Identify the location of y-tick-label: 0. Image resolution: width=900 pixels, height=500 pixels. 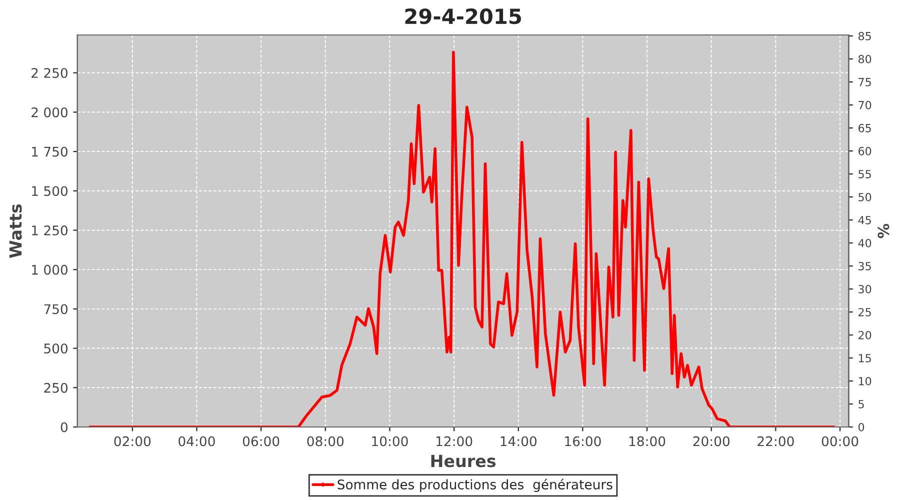
(64, 427).